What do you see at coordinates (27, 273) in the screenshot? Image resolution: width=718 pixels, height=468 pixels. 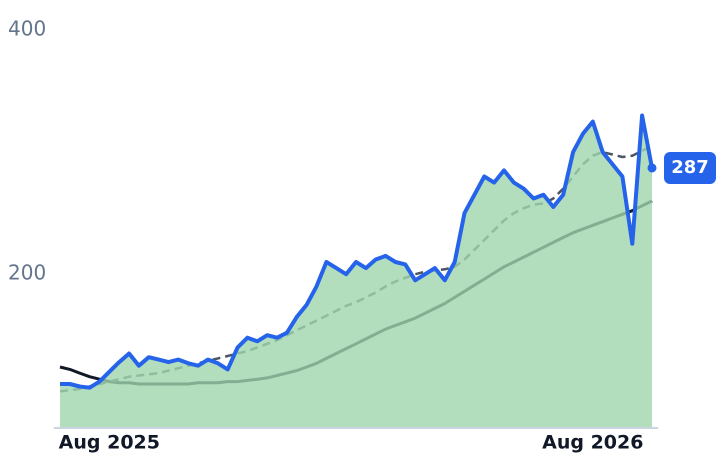 I see `y-tick-label: 200` at bounding box center [27, 273].